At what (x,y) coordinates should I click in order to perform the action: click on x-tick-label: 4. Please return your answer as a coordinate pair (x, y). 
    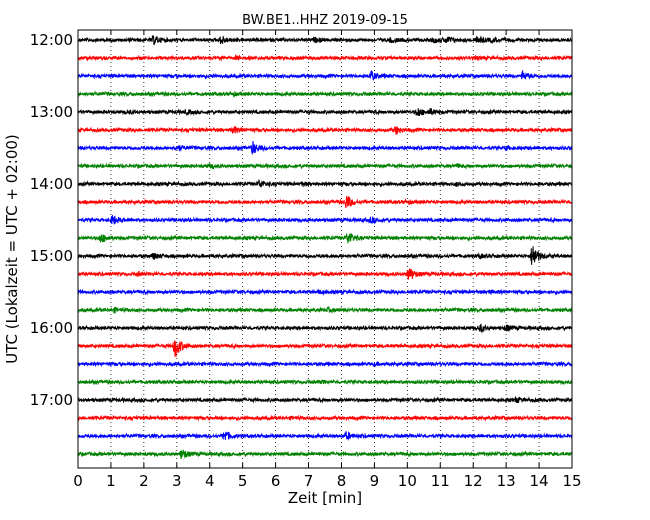
    Looking at the image, I should click on (210, 481).